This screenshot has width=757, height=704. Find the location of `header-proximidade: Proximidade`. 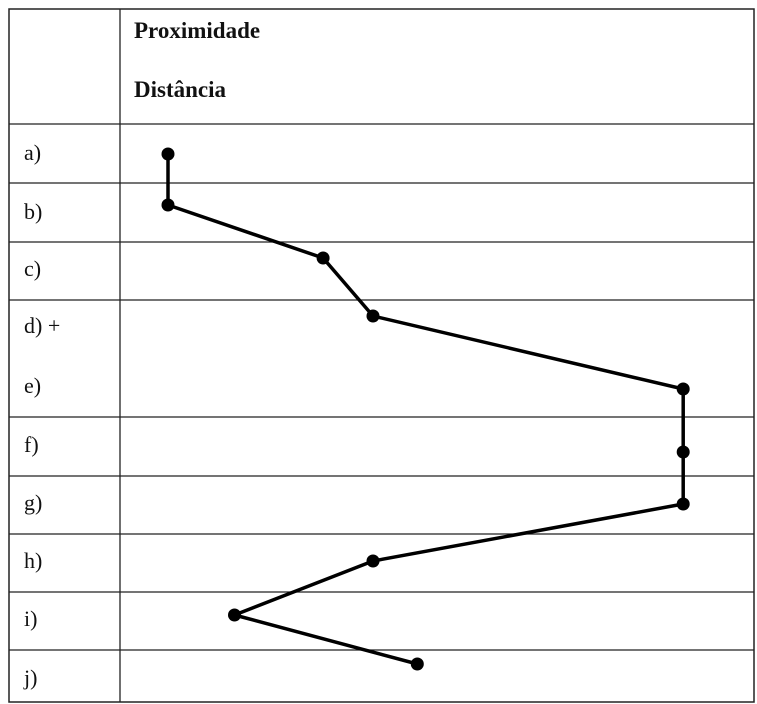

header-proximidade: Proximidade is located at coordinates (197, 30).